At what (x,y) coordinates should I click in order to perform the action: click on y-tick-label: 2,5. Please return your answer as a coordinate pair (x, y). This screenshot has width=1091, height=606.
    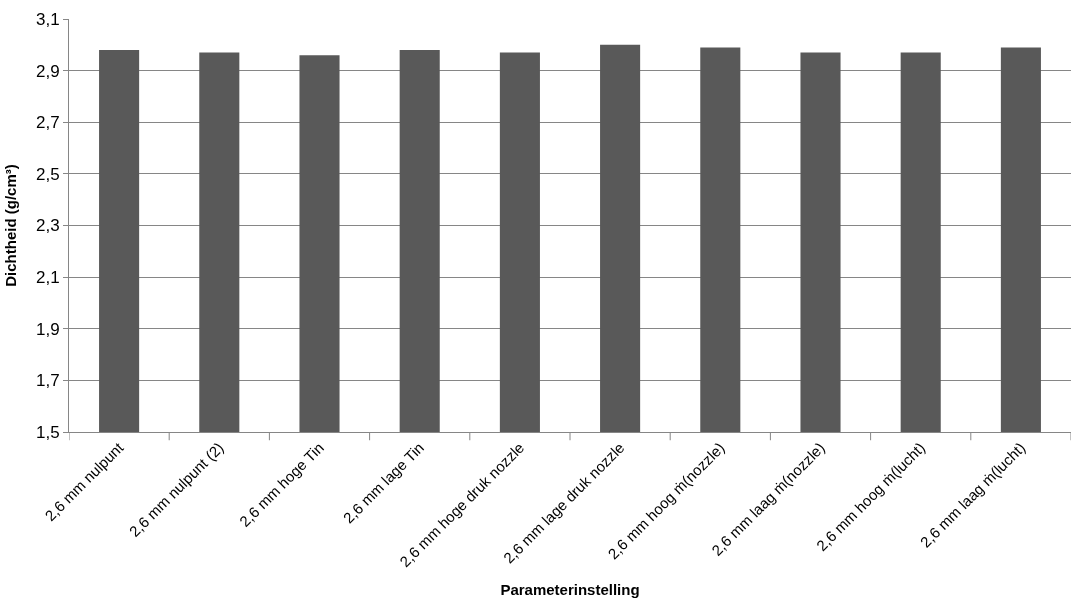
    Looking at the image, I should click on (47, 174).